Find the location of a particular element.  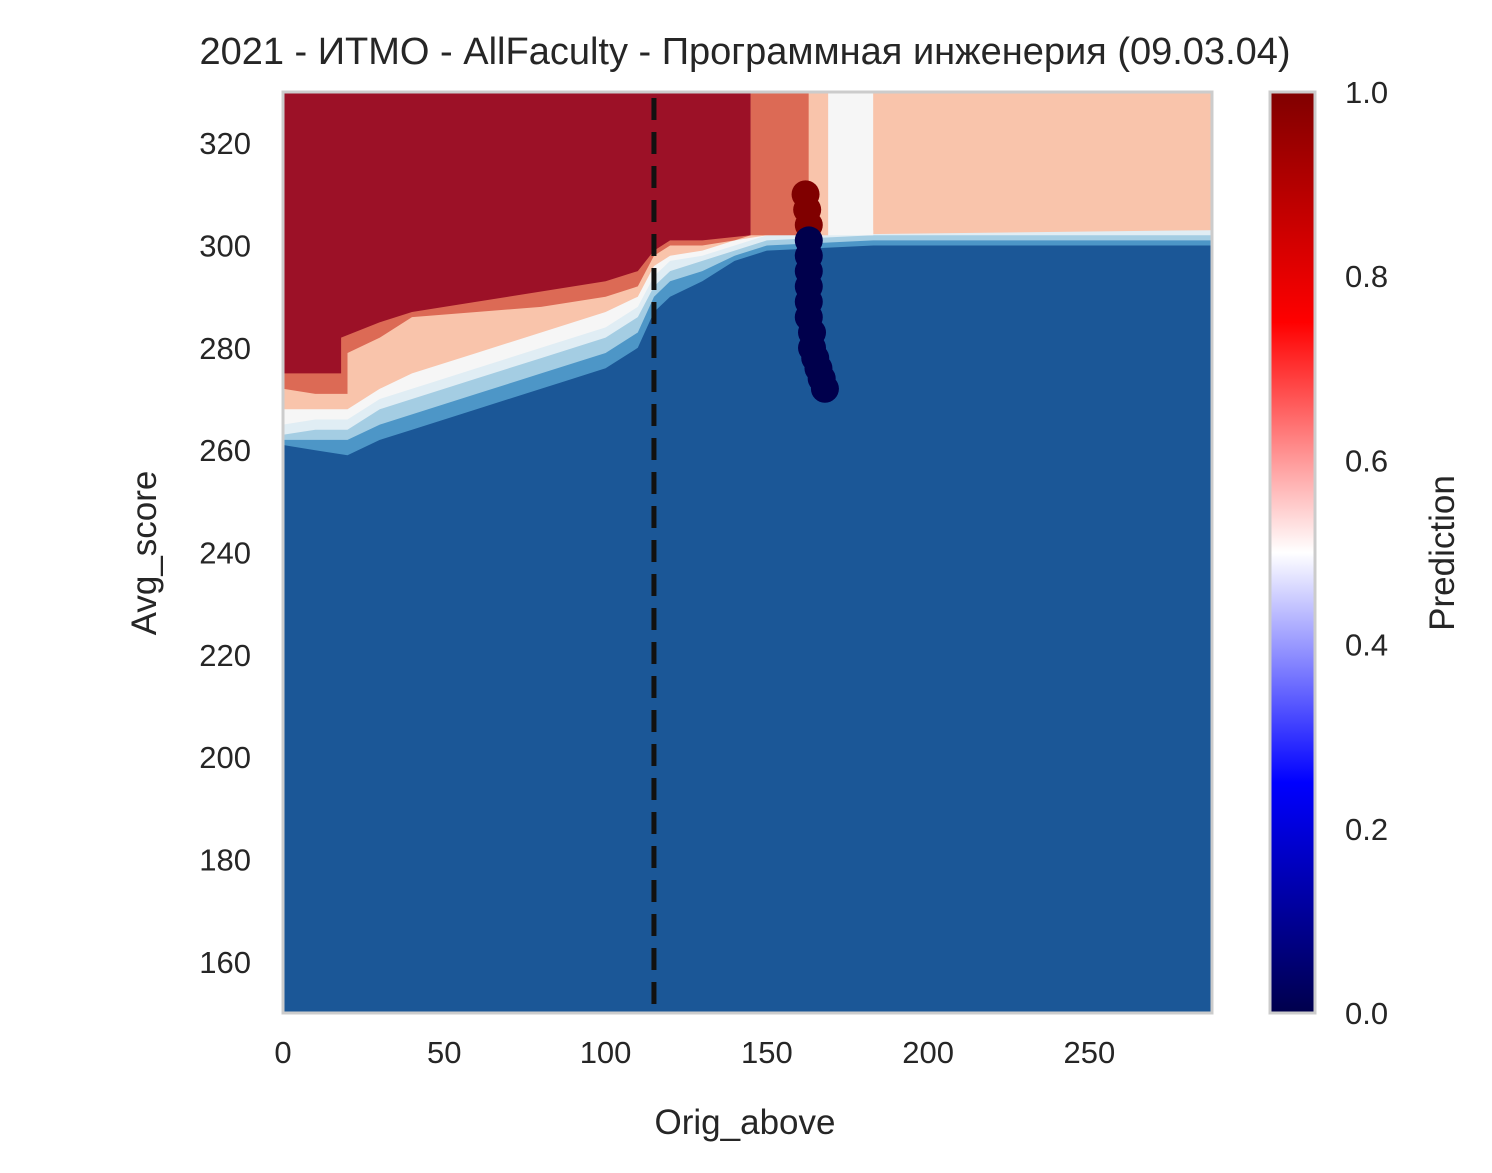

y-tick-label: 280 is located at coordinates (225, 348).